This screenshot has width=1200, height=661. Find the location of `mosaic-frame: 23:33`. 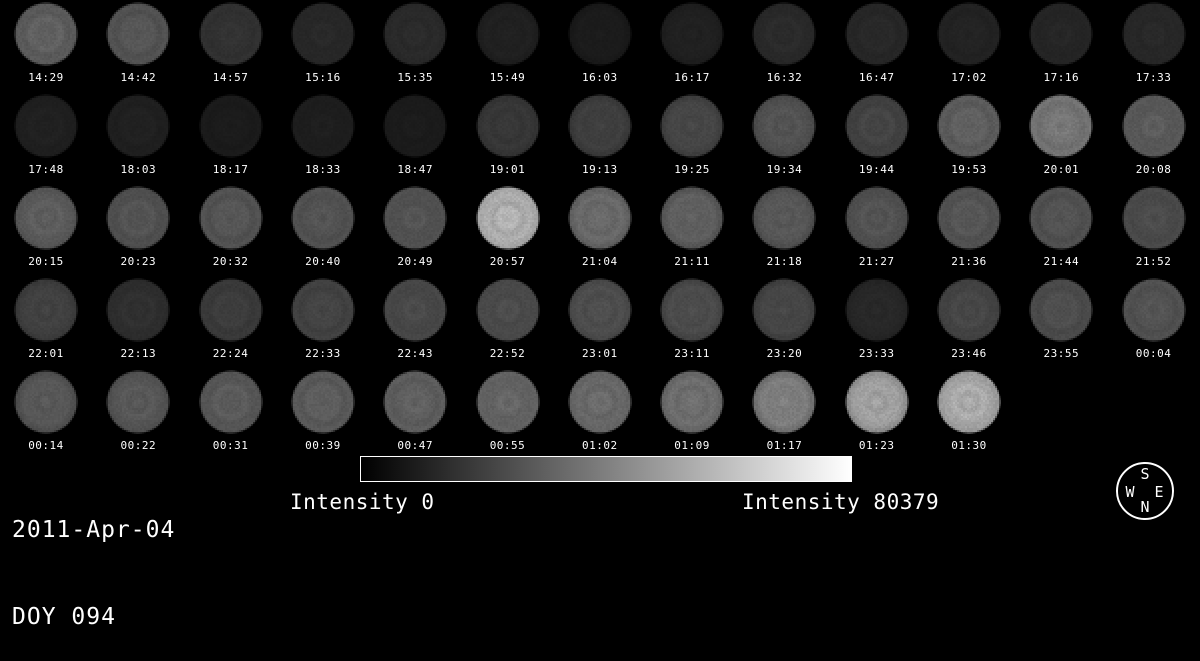

mosaic-frame: 23:33 is located at coordinates (877, 322).